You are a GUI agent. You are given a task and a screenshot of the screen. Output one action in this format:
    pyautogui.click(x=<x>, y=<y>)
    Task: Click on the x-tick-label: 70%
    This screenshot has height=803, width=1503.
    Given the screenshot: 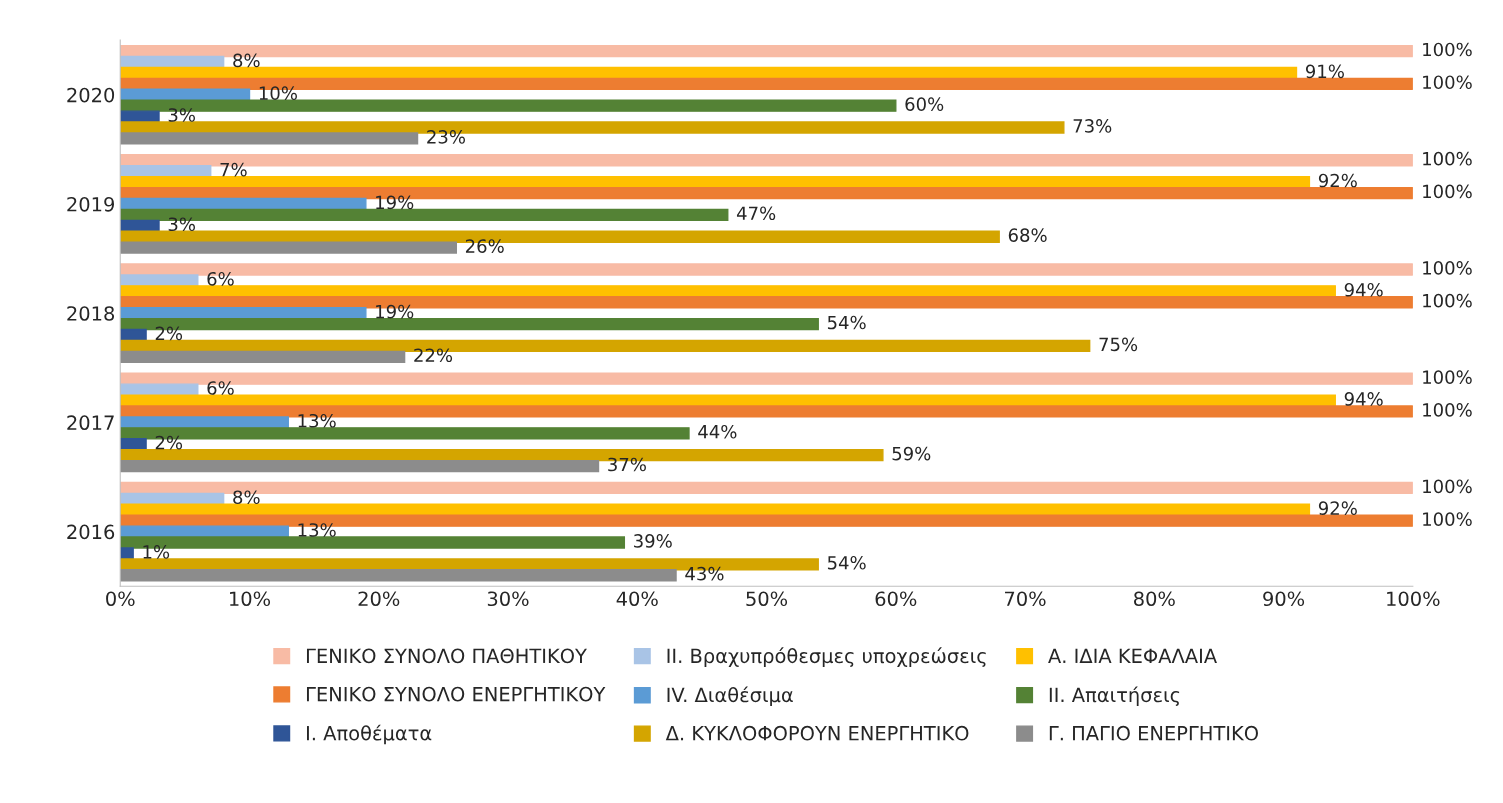 What is the action you would take?
    pyautogui.click(x=1025, y=599)
    